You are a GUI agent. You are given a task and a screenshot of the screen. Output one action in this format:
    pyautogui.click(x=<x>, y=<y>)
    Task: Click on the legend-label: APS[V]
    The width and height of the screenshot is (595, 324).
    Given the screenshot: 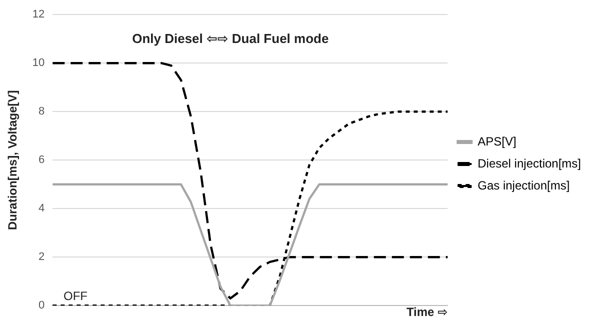 What is the action you would take?
    pyautogui.click(x=497, y=141)
    